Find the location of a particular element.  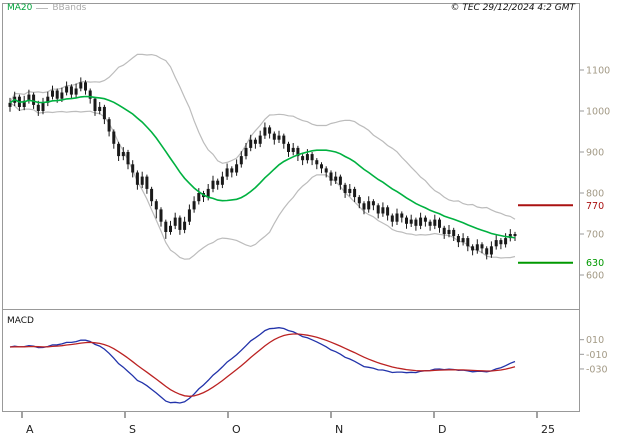

macd-line is located at coordinates (262, 365).